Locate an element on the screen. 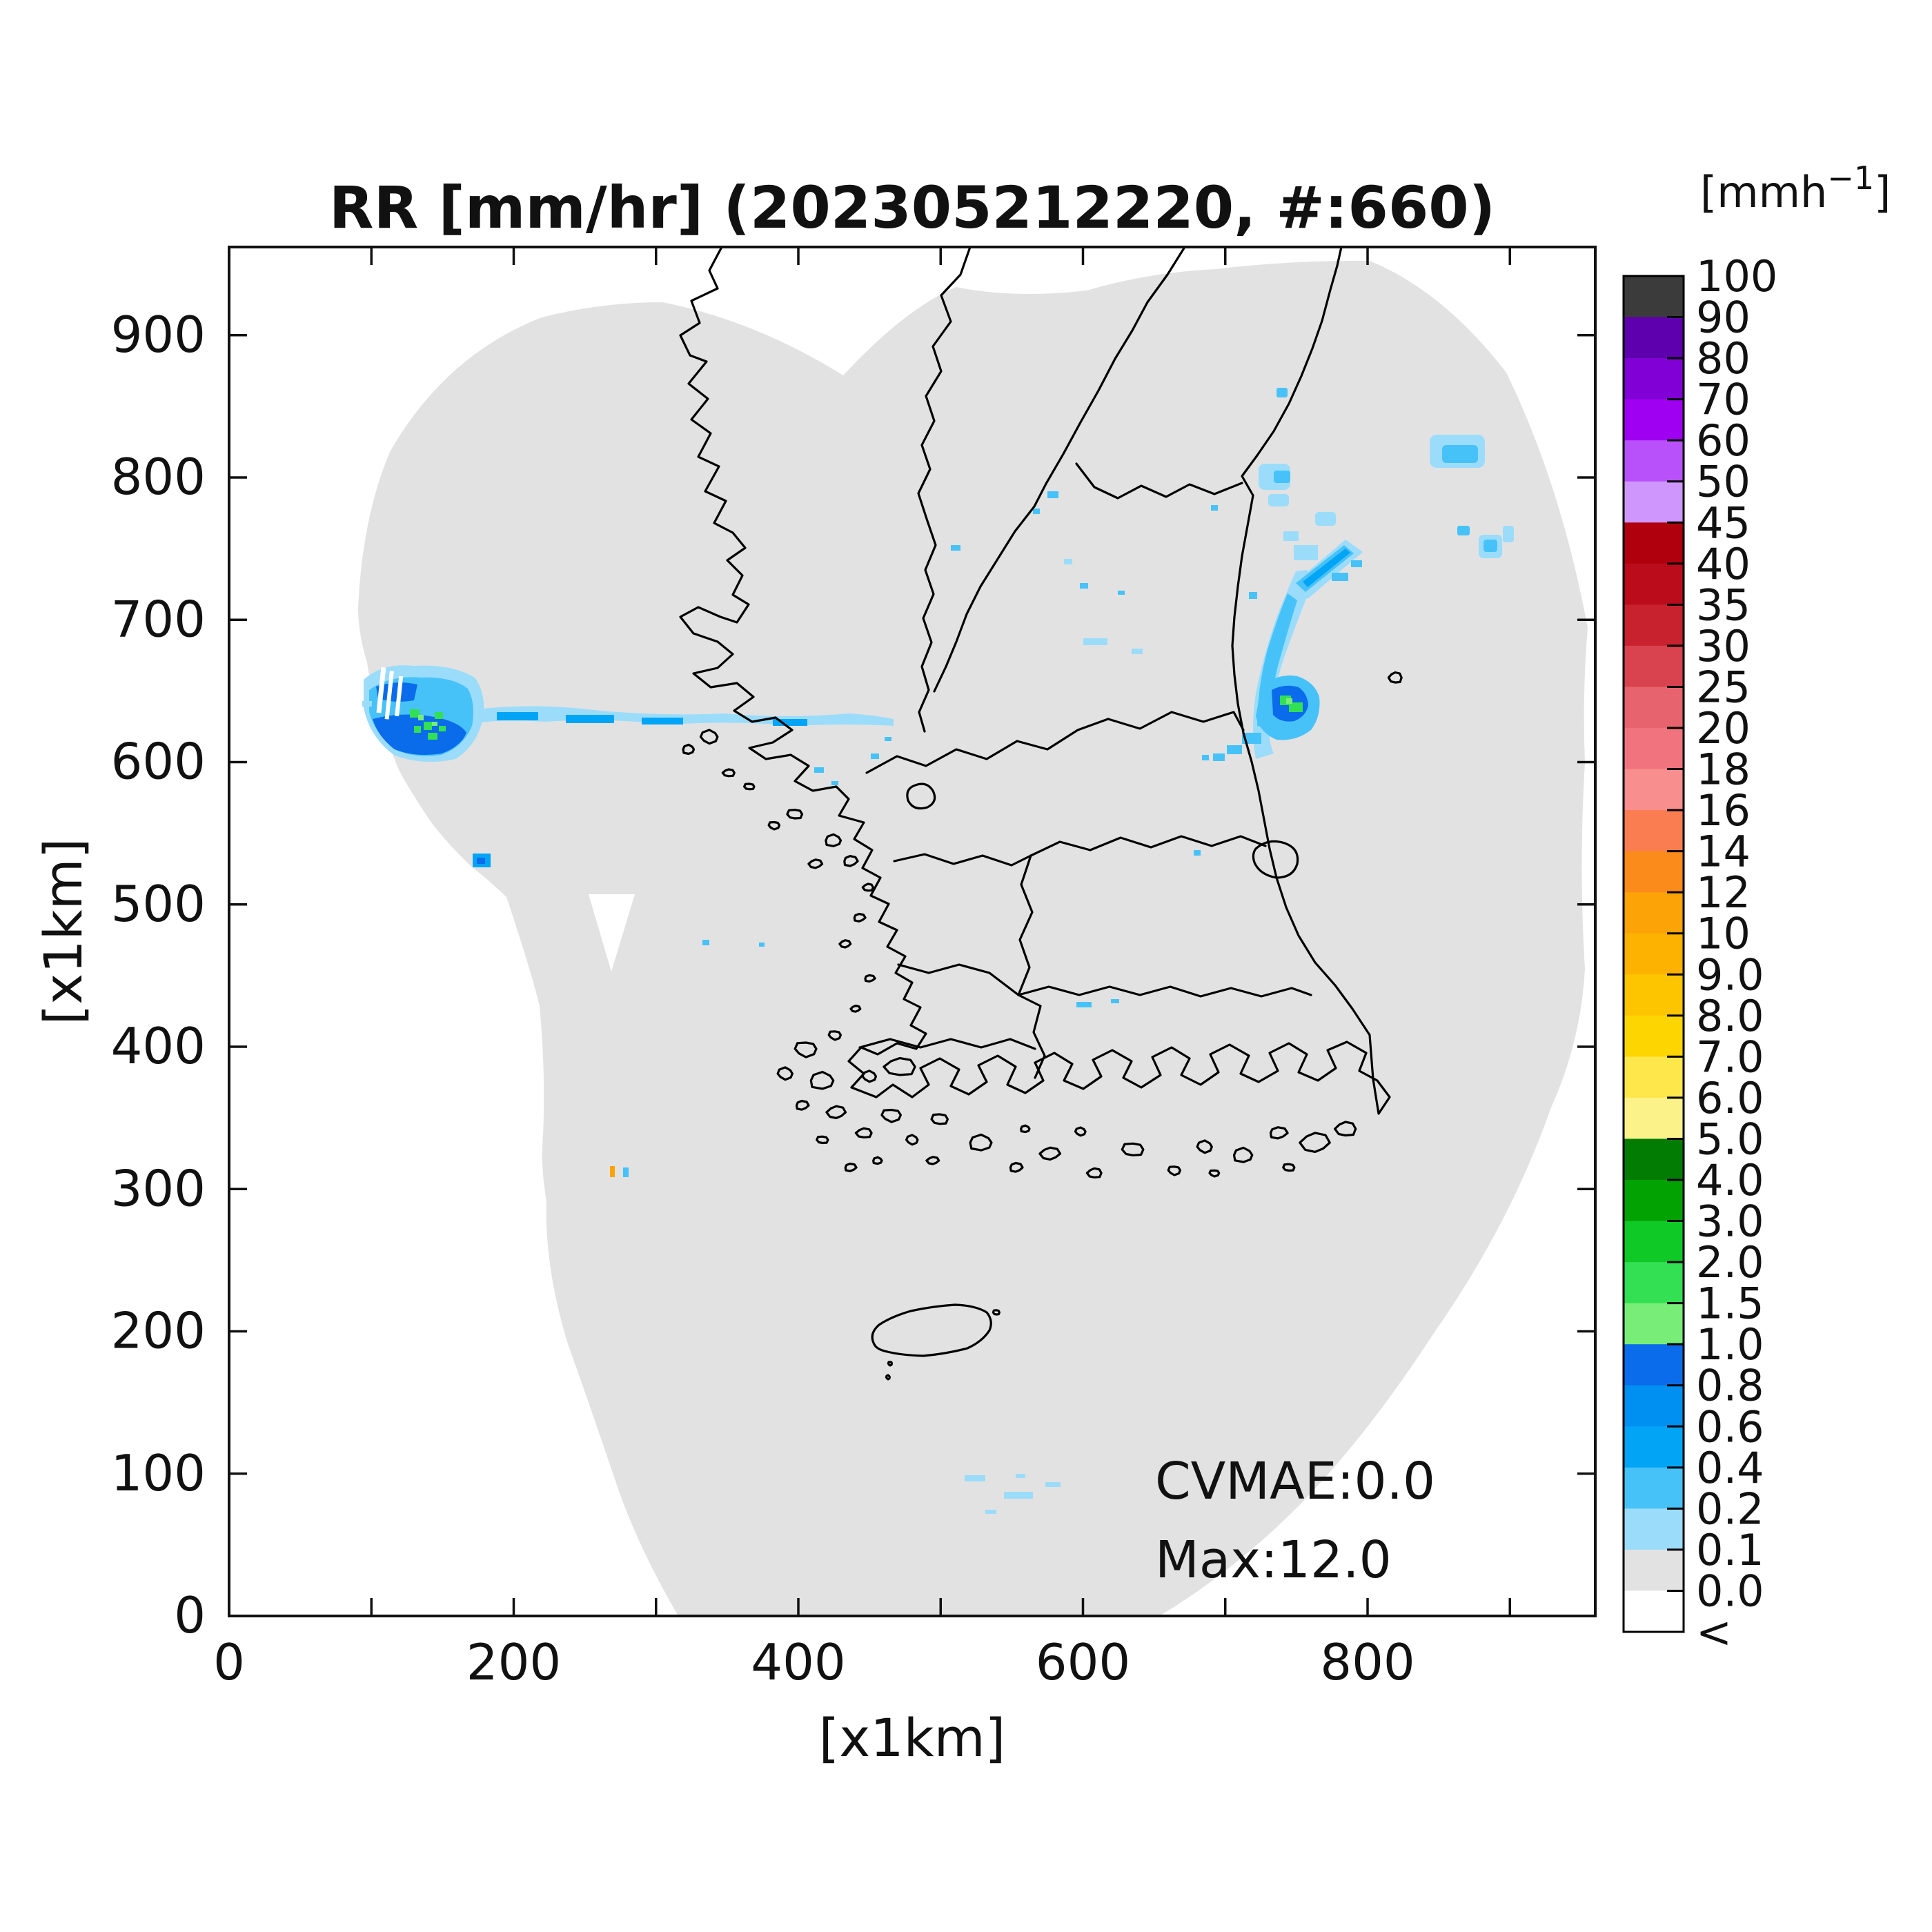 This screenshot has height=1932, width=1932. colorbar-tick-label-80: 80 is located at coordinates (1723, 358).